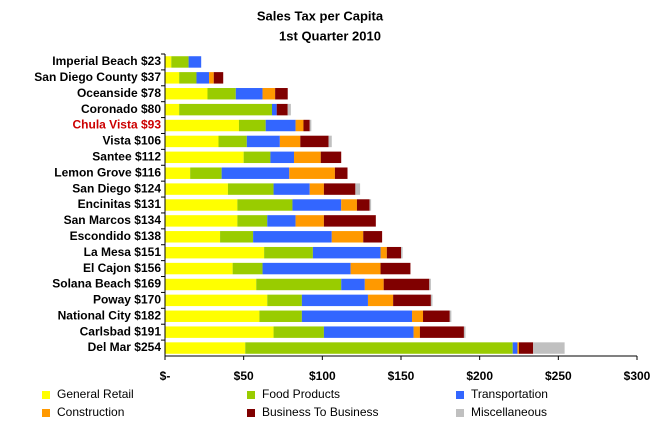  Describe the element at coordinates (110, 315) in the screenshot. I see `y-tick-label: National City $182` at that location.